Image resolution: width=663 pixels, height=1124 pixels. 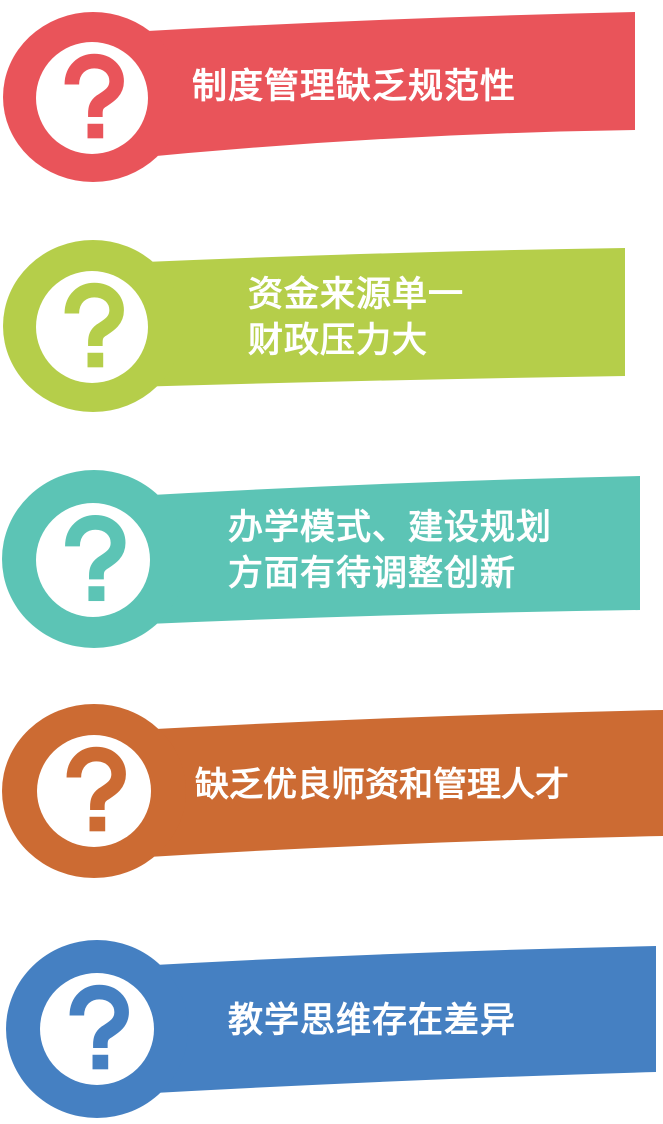 I want to click on issue-text: 教学思维存在差异, so click(x=308, y=1021).